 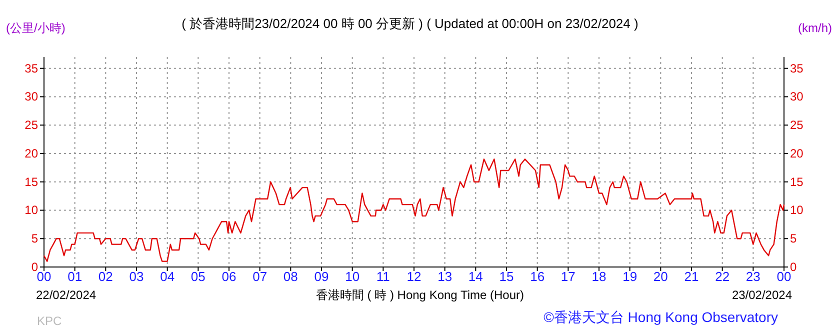 I want to click on text: ©香港天文台 Hong Kong Observatory, so click(x=661, y=317).